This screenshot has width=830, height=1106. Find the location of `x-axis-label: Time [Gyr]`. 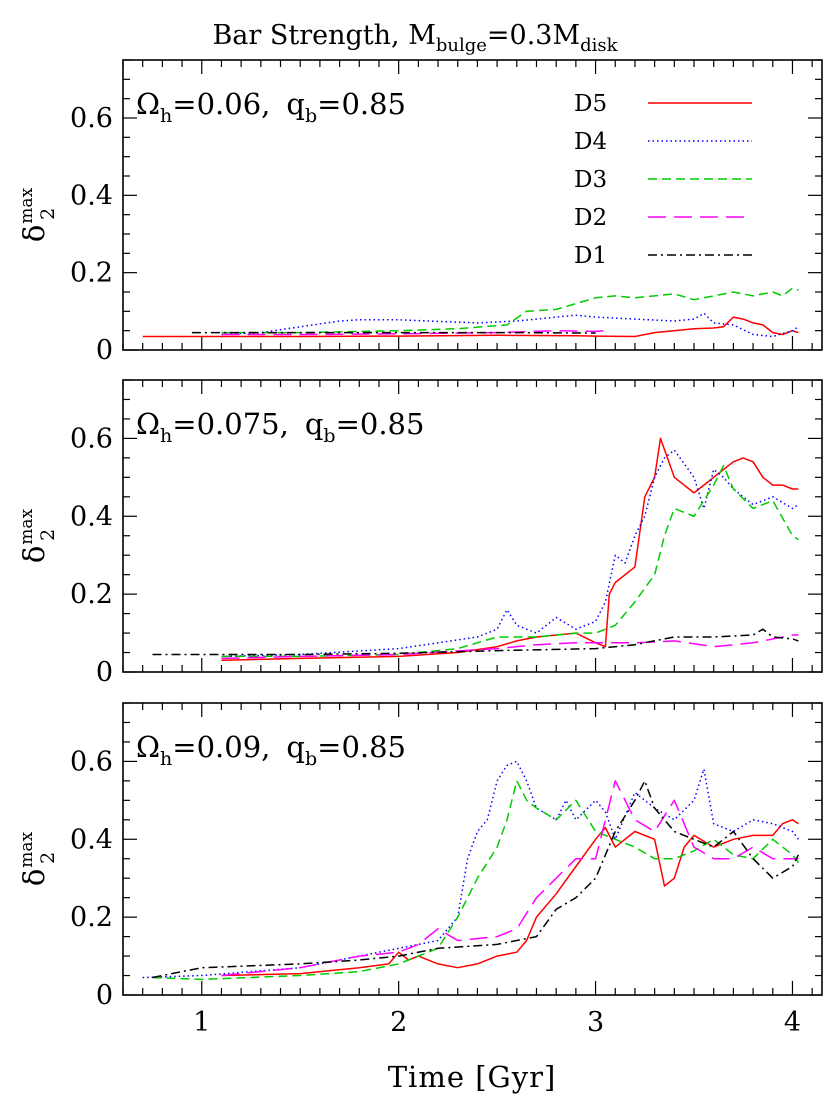

x-axis-label: Time [Gyr] is located at coordinates (472, 1077).